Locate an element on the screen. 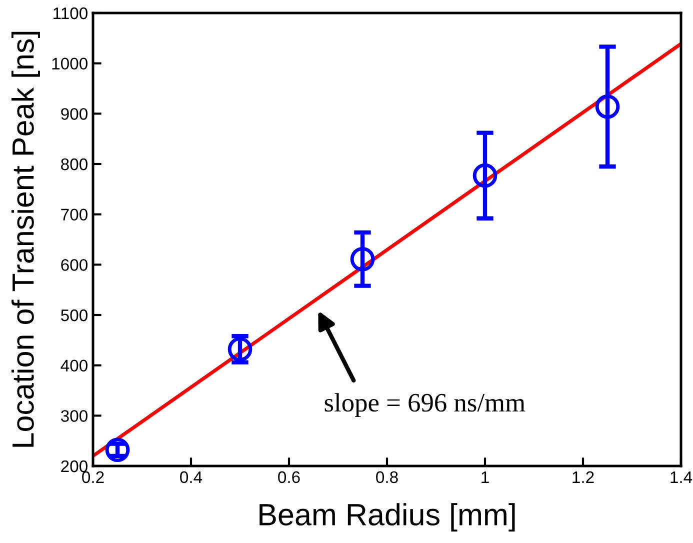 The width and height of the screenshot is (693, 543). x-tick-label: 0.4 is located at coordinates (191, 477).